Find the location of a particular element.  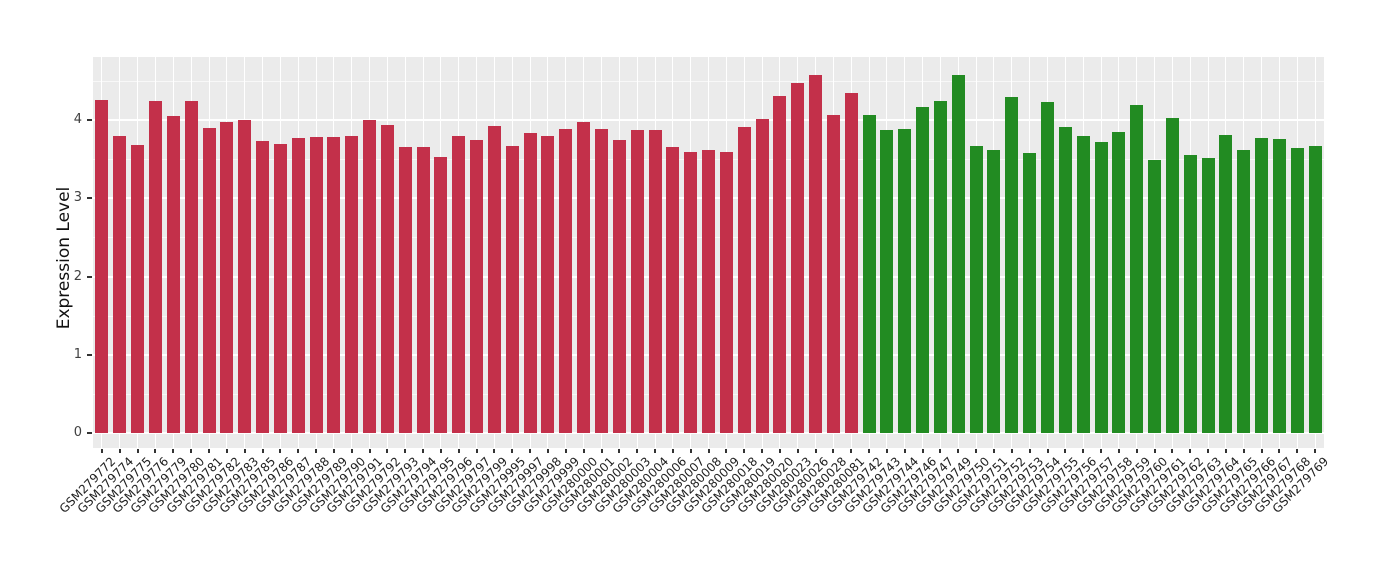

x-tick-label: GSM279799 is located at coordinates (480, 485).